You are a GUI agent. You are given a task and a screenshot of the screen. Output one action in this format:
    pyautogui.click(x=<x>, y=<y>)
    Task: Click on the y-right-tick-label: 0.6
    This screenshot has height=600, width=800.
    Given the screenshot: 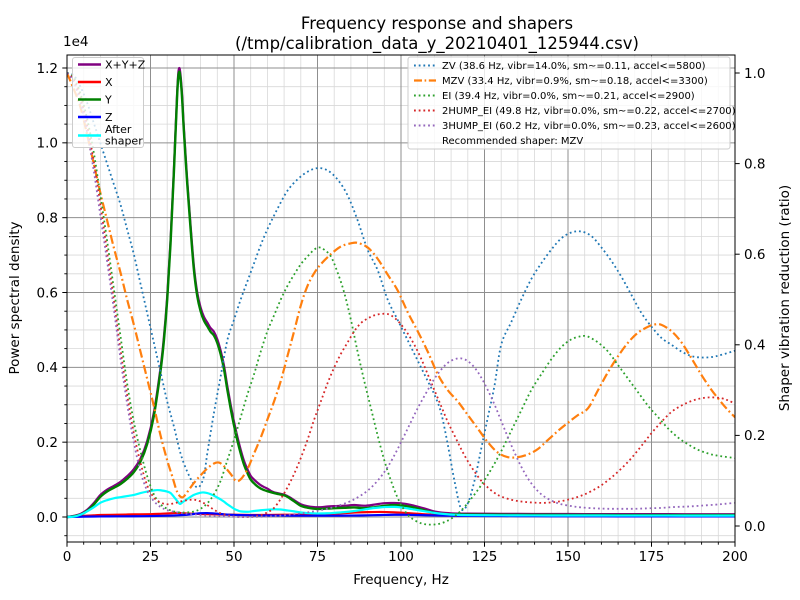 What is the action you would take?
    pyautogui.click(x=754, y=255)
    